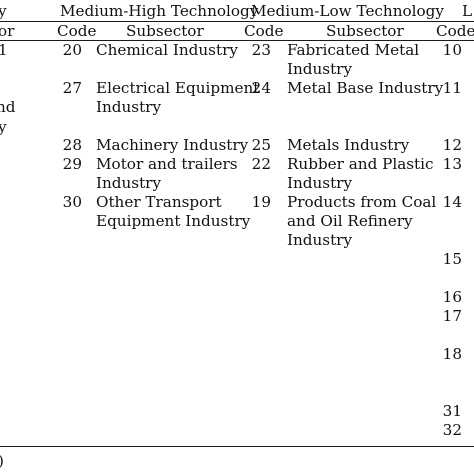  Describe the element at coordinates (237, 40) in the screenshot. I see `rule-header-bottom` at that location.